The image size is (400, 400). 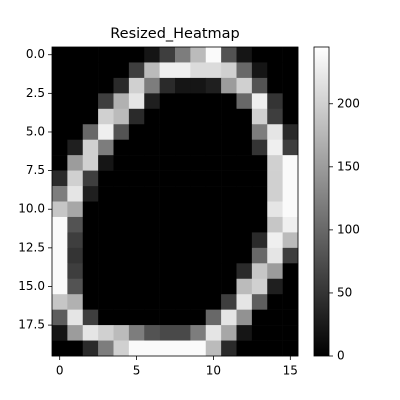 What do you see at coordinates (290, 371) in the screenshot?
I see `x-tick-label: 15` at bounding box center [290, 371].